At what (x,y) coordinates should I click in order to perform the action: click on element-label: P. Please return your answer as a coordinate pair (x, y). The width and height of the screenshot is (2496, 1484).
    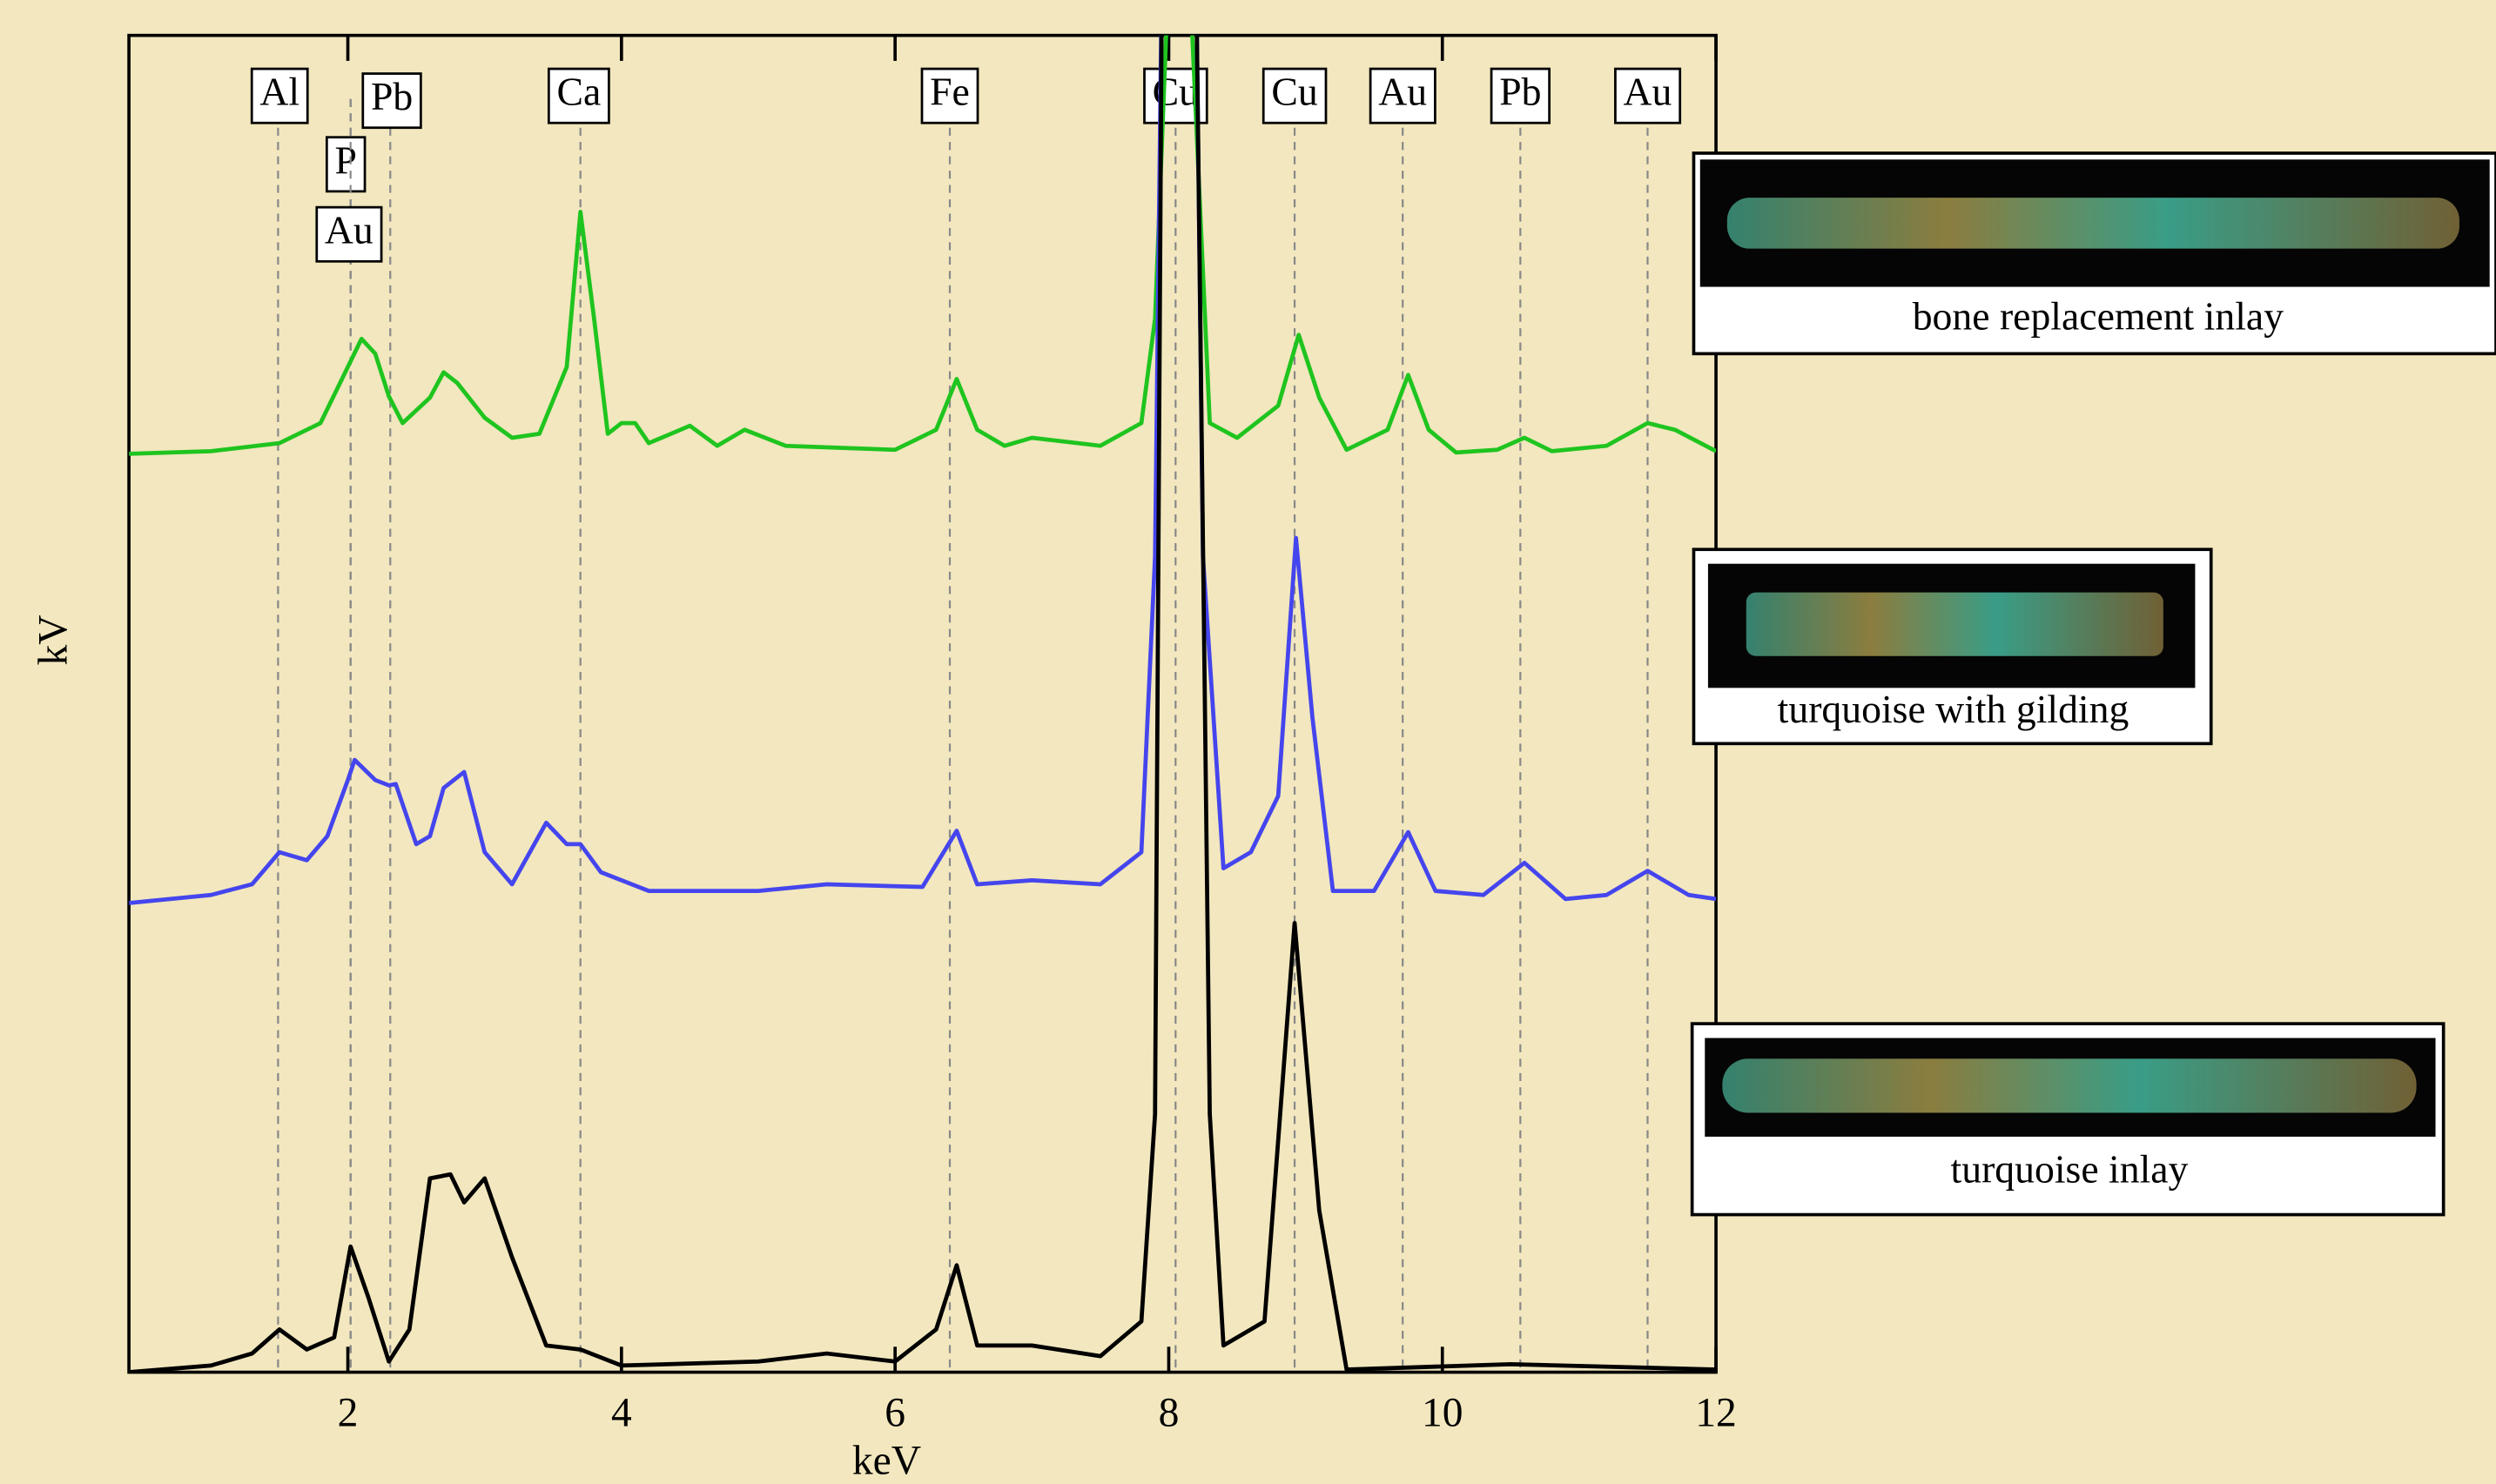
    Looking at the image, I should click on (345, 160).